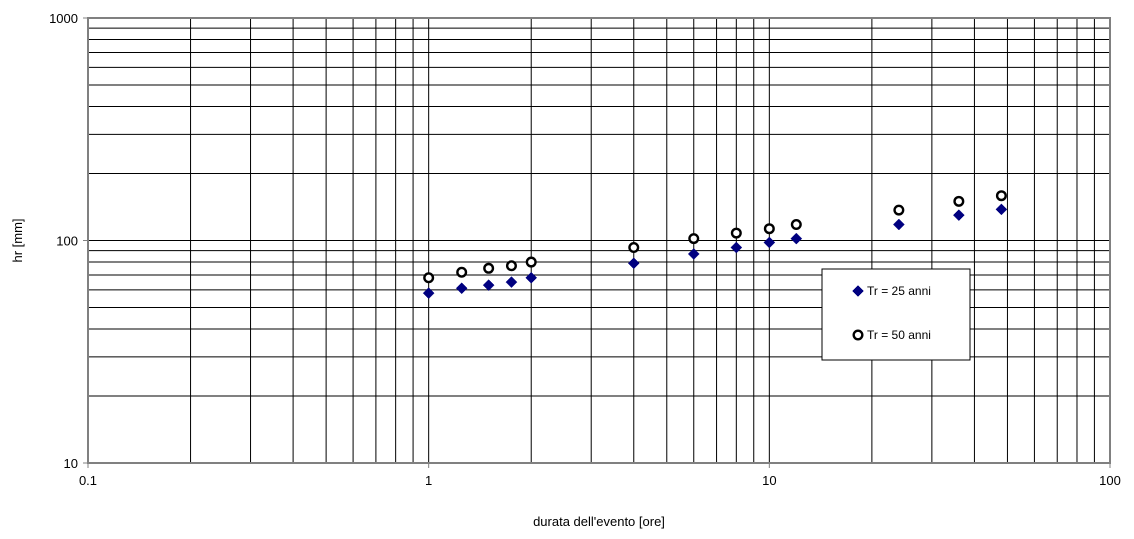 This screenshot has height=539, width=1134. I want to click on y-tick-label: 100, so click(67, 241).